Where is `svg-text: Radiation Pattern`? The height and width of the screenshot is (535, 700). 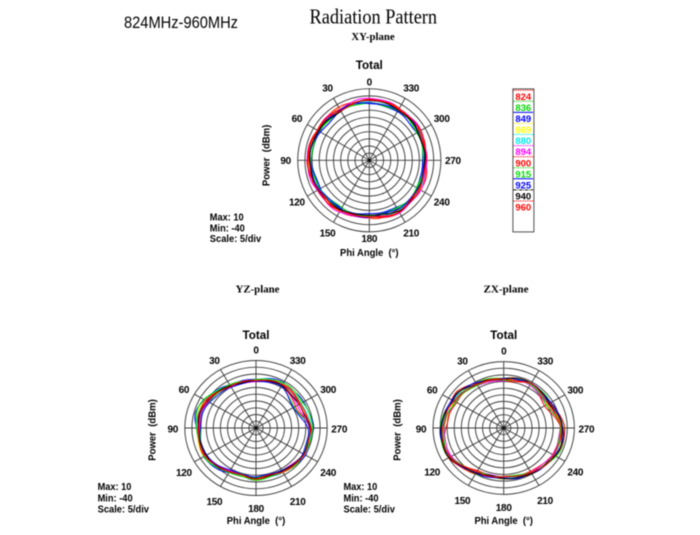 svg-text: Radiation Pattern is located at coordinates (374, 17).